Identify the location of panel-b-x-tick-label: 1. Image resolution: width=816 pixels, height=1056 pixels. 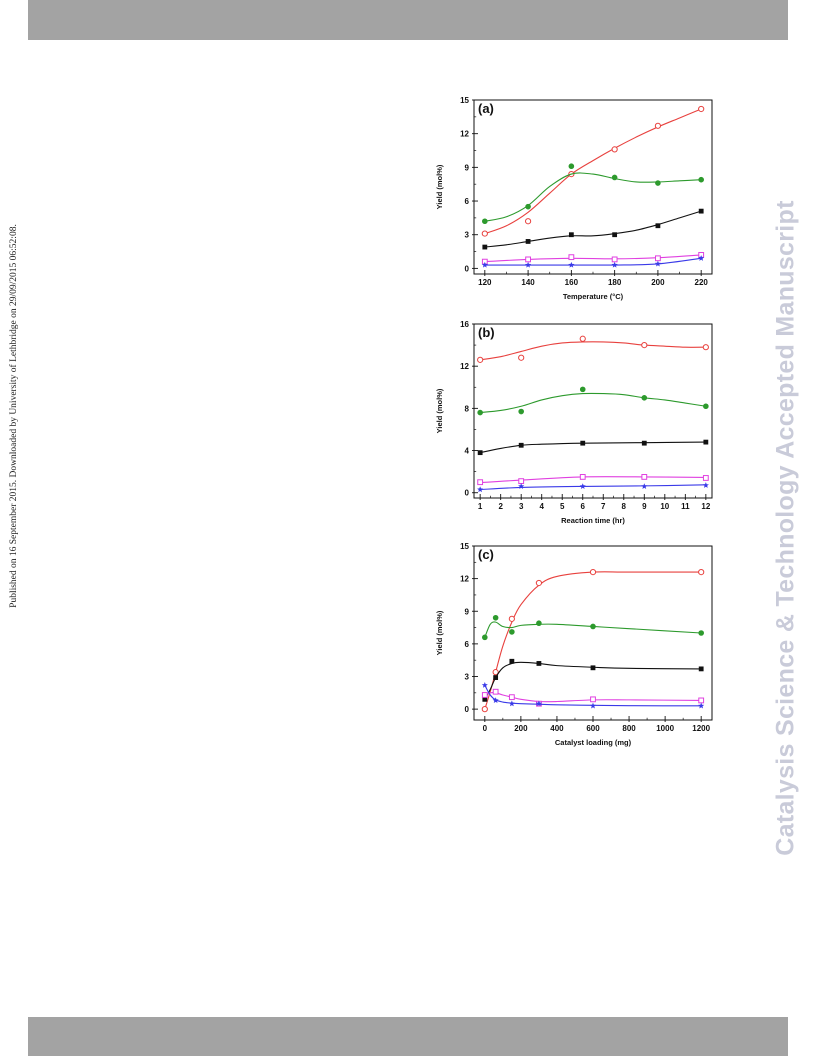
(480, 506).